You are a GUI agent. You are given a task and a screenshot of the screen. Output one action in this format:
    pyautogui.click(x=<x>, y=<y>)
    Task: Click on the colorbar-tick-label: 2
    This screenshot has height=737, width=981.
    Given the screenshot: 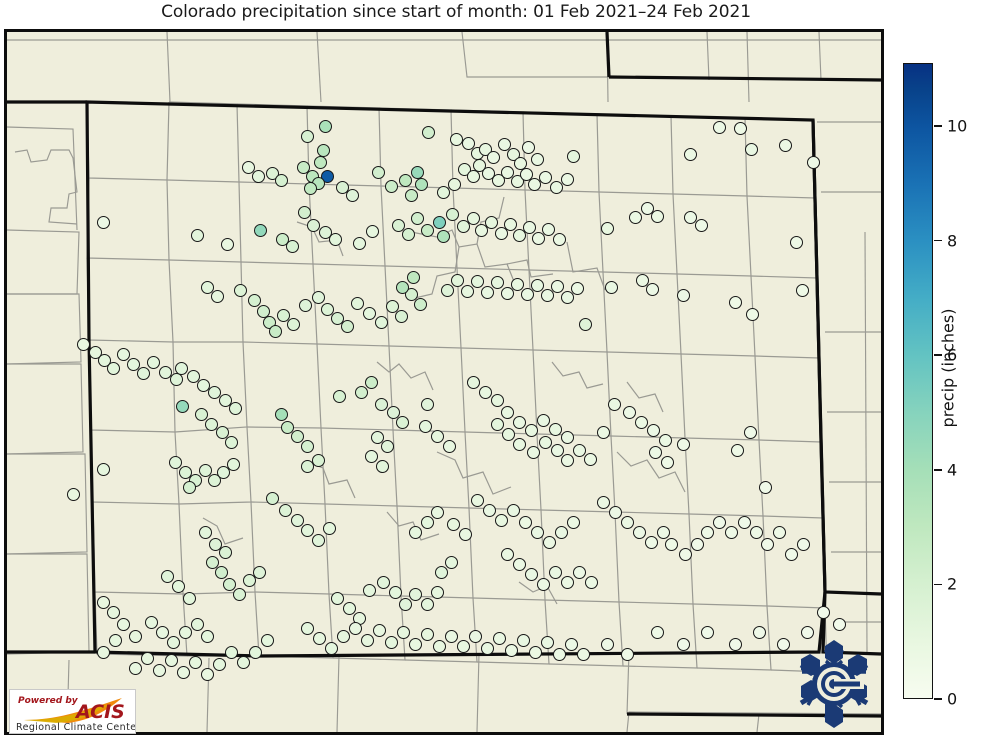 What is the action you would take?
    pyautogui.click(x=952, y=584)
    